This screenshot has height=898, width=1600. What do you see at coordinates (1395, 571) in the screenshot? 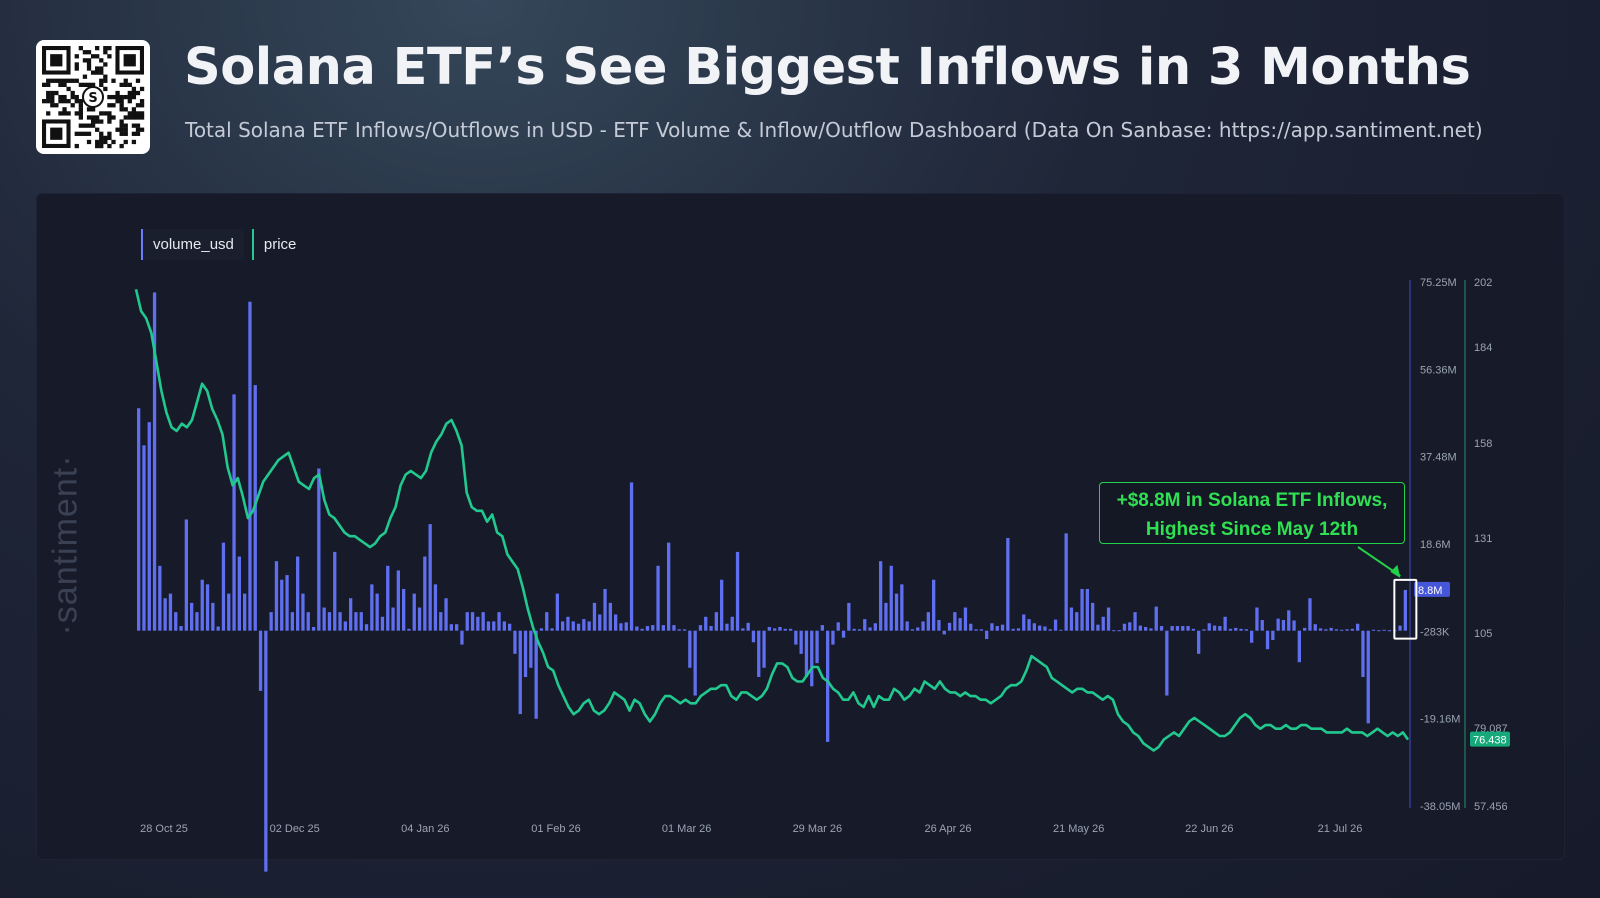
I see `annotation-arrow-head` at bounding box center [1395, 571].